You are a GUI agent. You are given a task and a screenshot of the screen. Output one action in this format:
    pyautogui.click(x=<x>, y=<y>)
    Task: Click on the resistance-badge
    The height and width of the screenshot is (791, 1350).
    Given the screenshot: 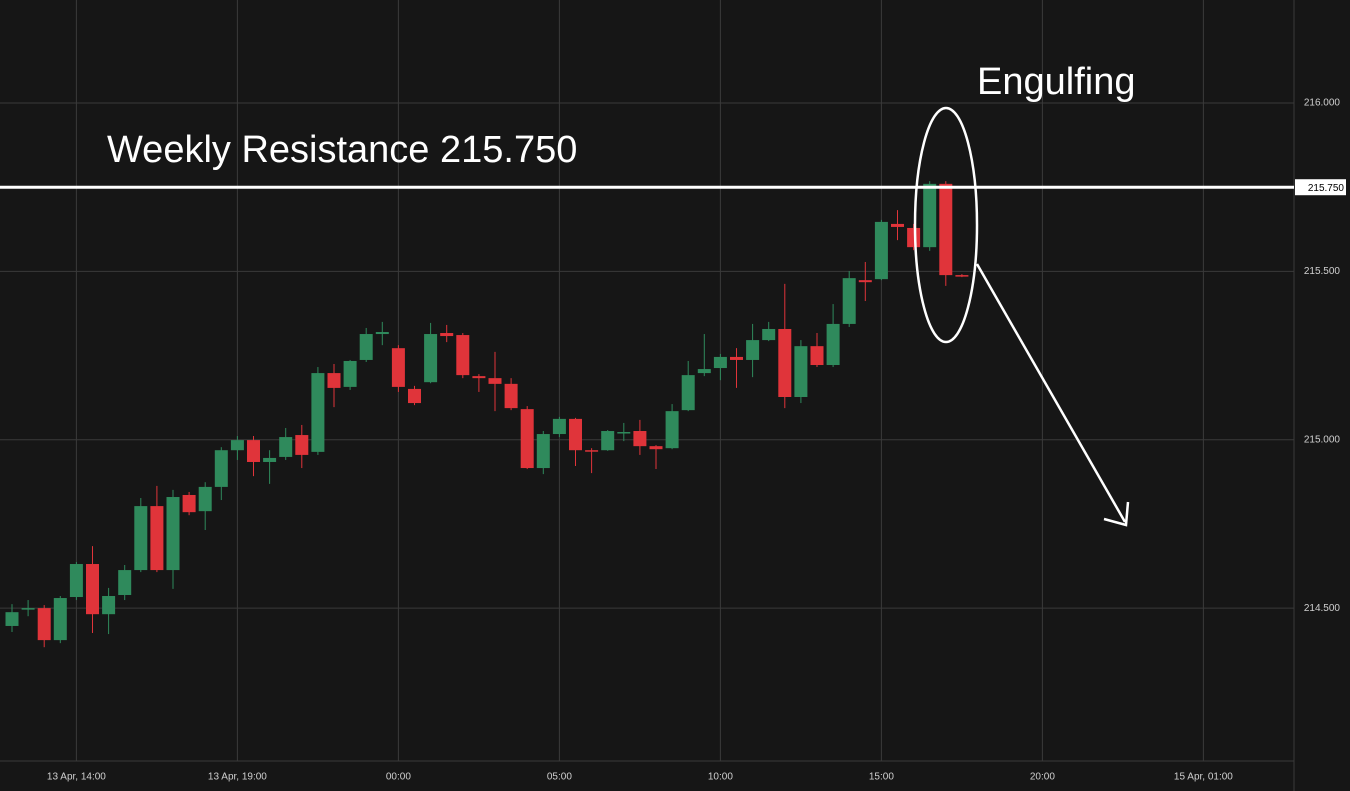 What is the action you would take?
    pyautogui.click(x=1320, y=187)
    